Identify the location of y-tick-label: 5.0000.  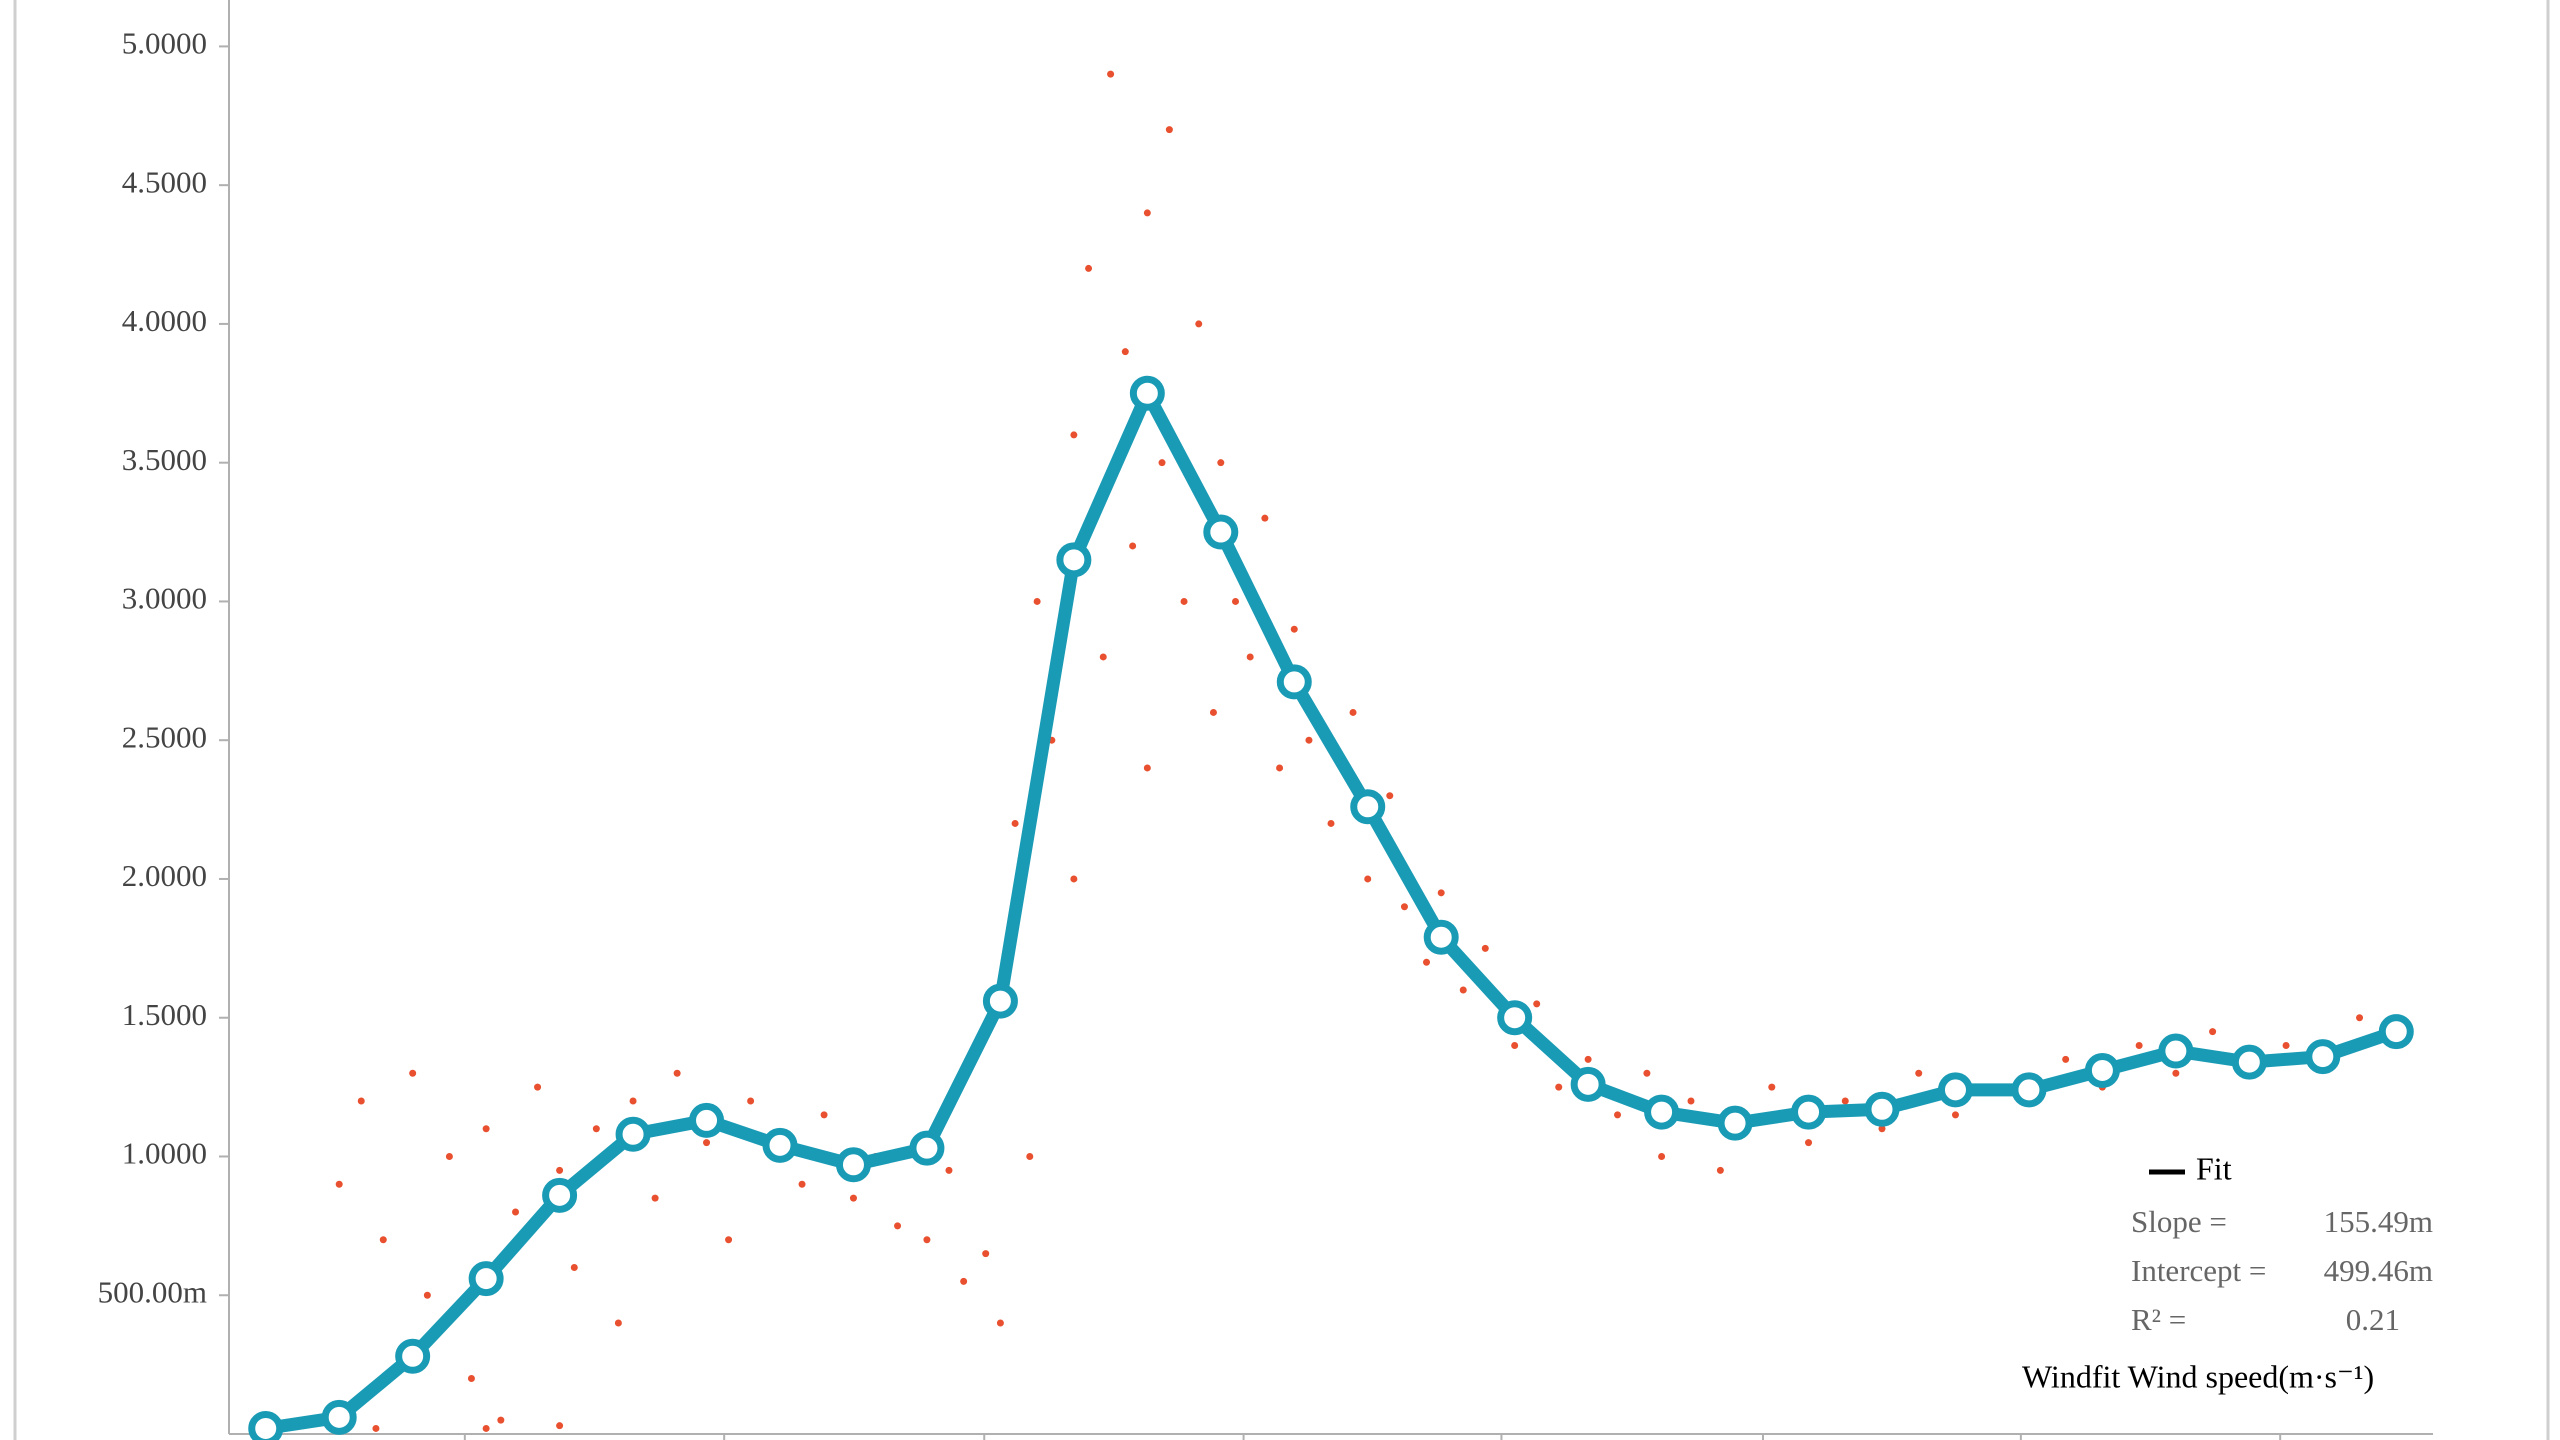
(164, 43).